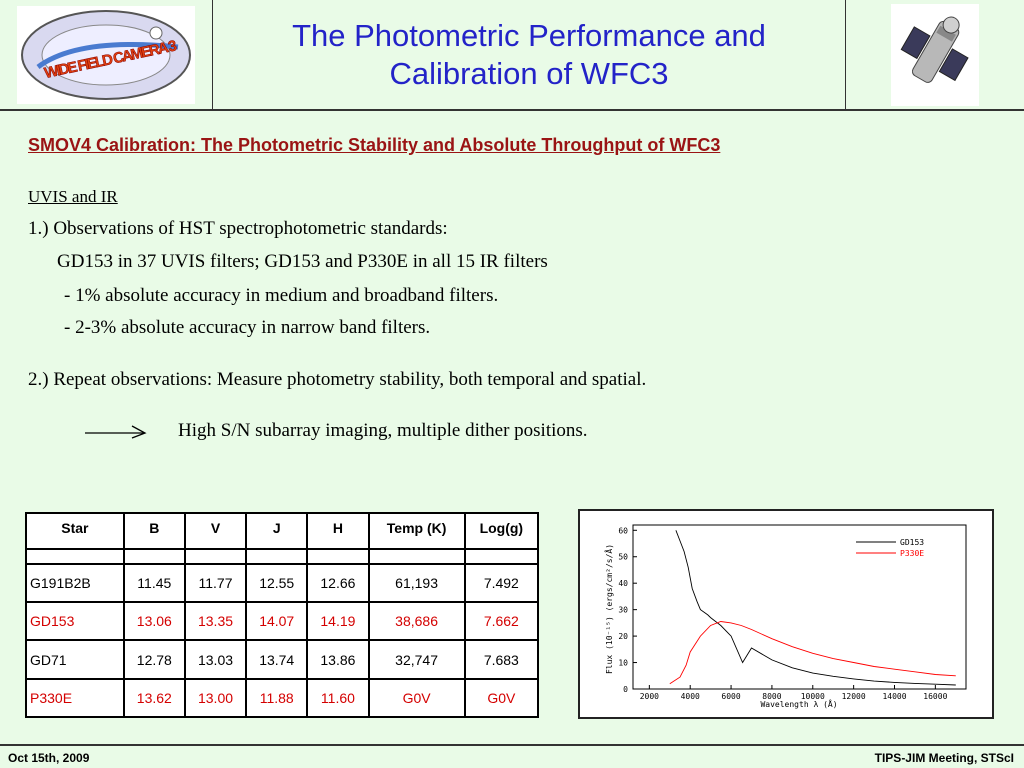  I want to click on cell-j: 11.88, so click(277, 698).